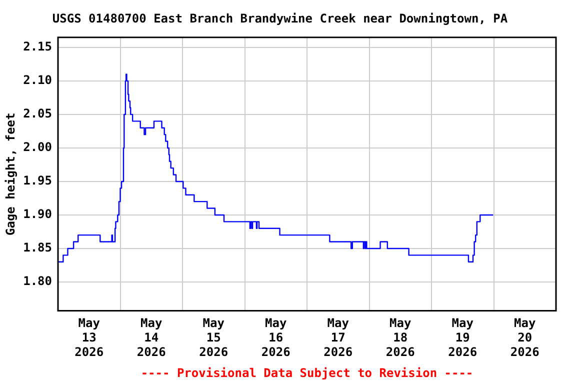  What do you see at coordinates (37, 181) in the screenshot?
I see `y-tick-label: 1.95` at bounding box center [37, 181].